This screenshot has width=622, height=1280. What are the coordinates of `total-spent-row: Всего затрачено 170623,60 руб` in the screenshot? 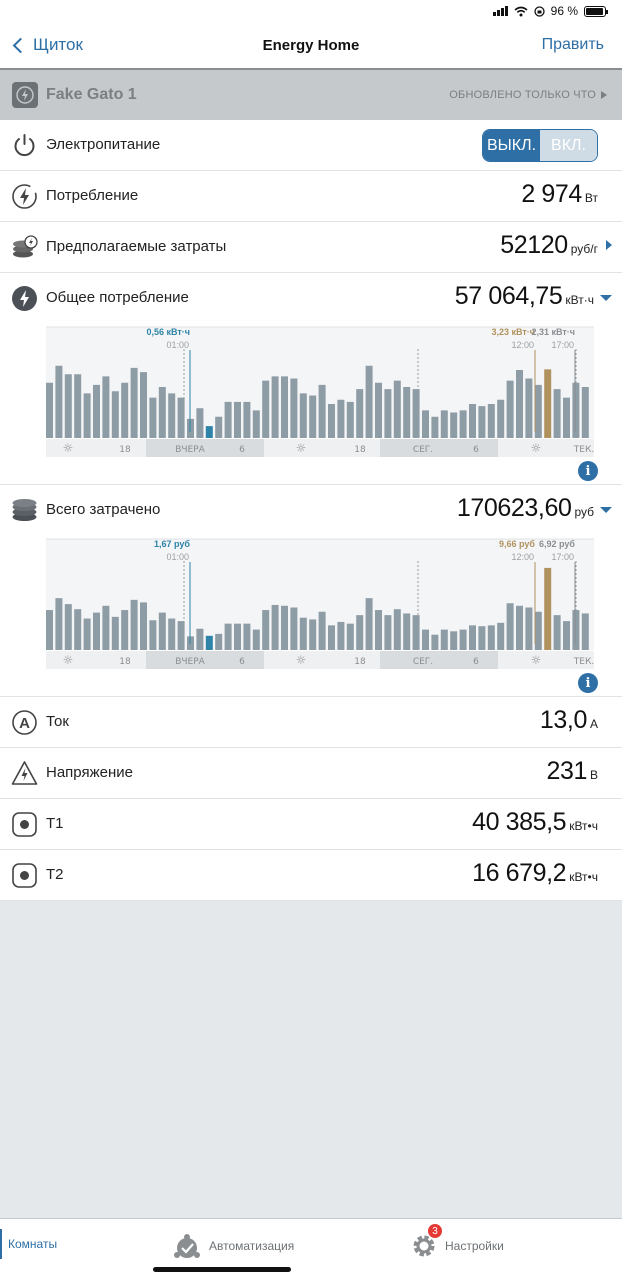 It's located at (311, 510).